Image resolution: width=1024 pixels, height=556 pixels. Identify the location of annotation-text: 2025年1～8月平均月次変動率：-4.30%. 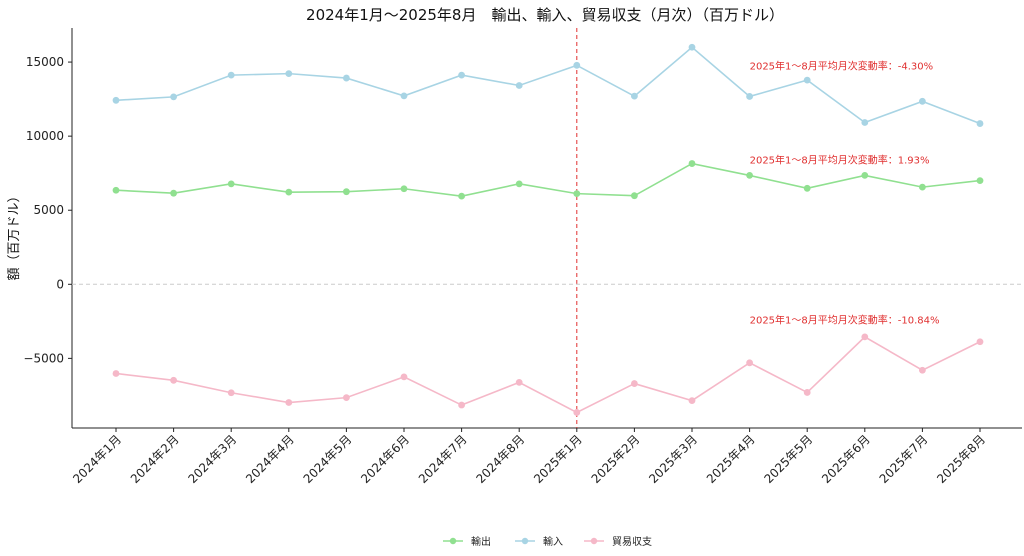
(842, 65).